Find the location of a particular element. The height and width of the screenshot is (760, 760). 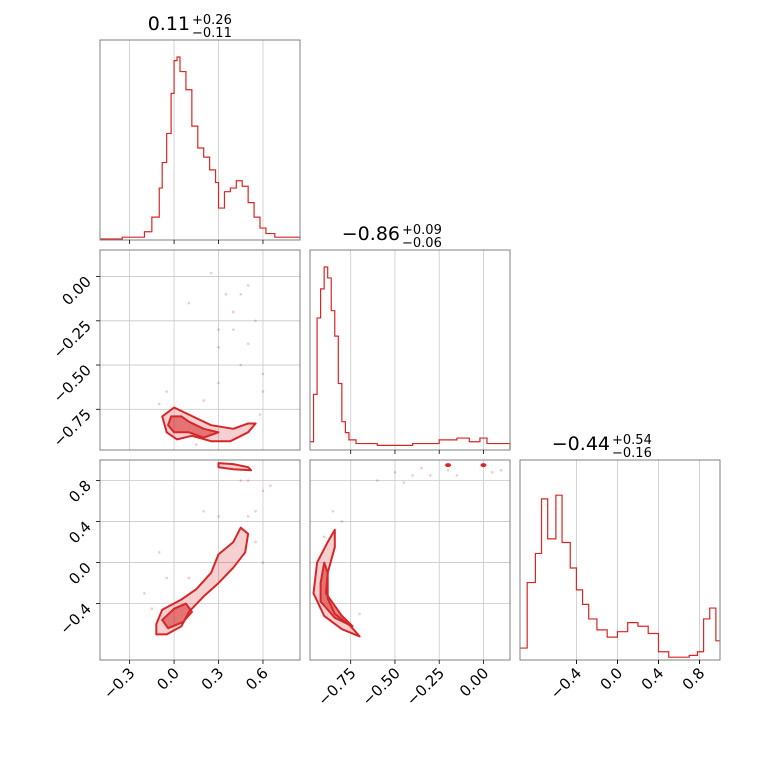

x-tick-label-1-3: 0.00 is located at coordinates (474, 682).